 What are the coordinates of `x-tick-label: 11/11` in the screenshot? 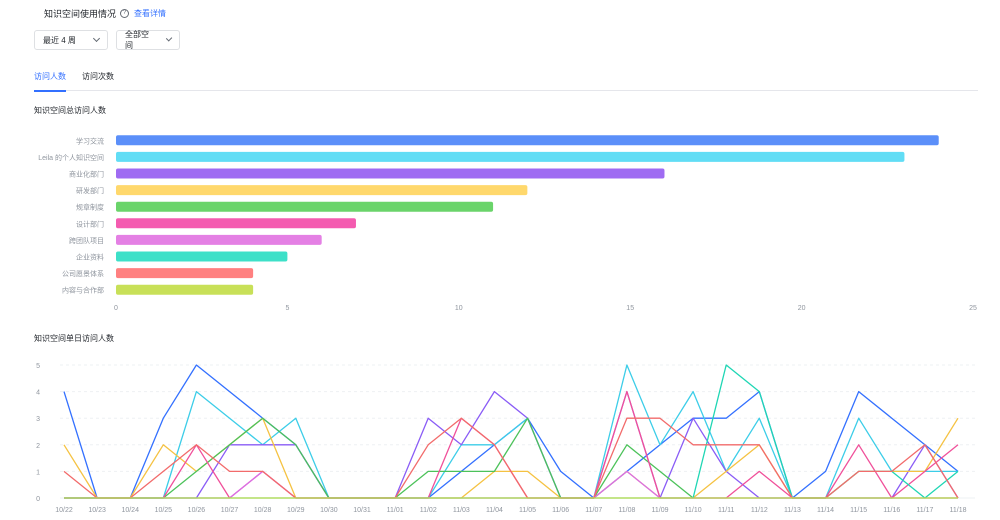 It's located at (726, 510).